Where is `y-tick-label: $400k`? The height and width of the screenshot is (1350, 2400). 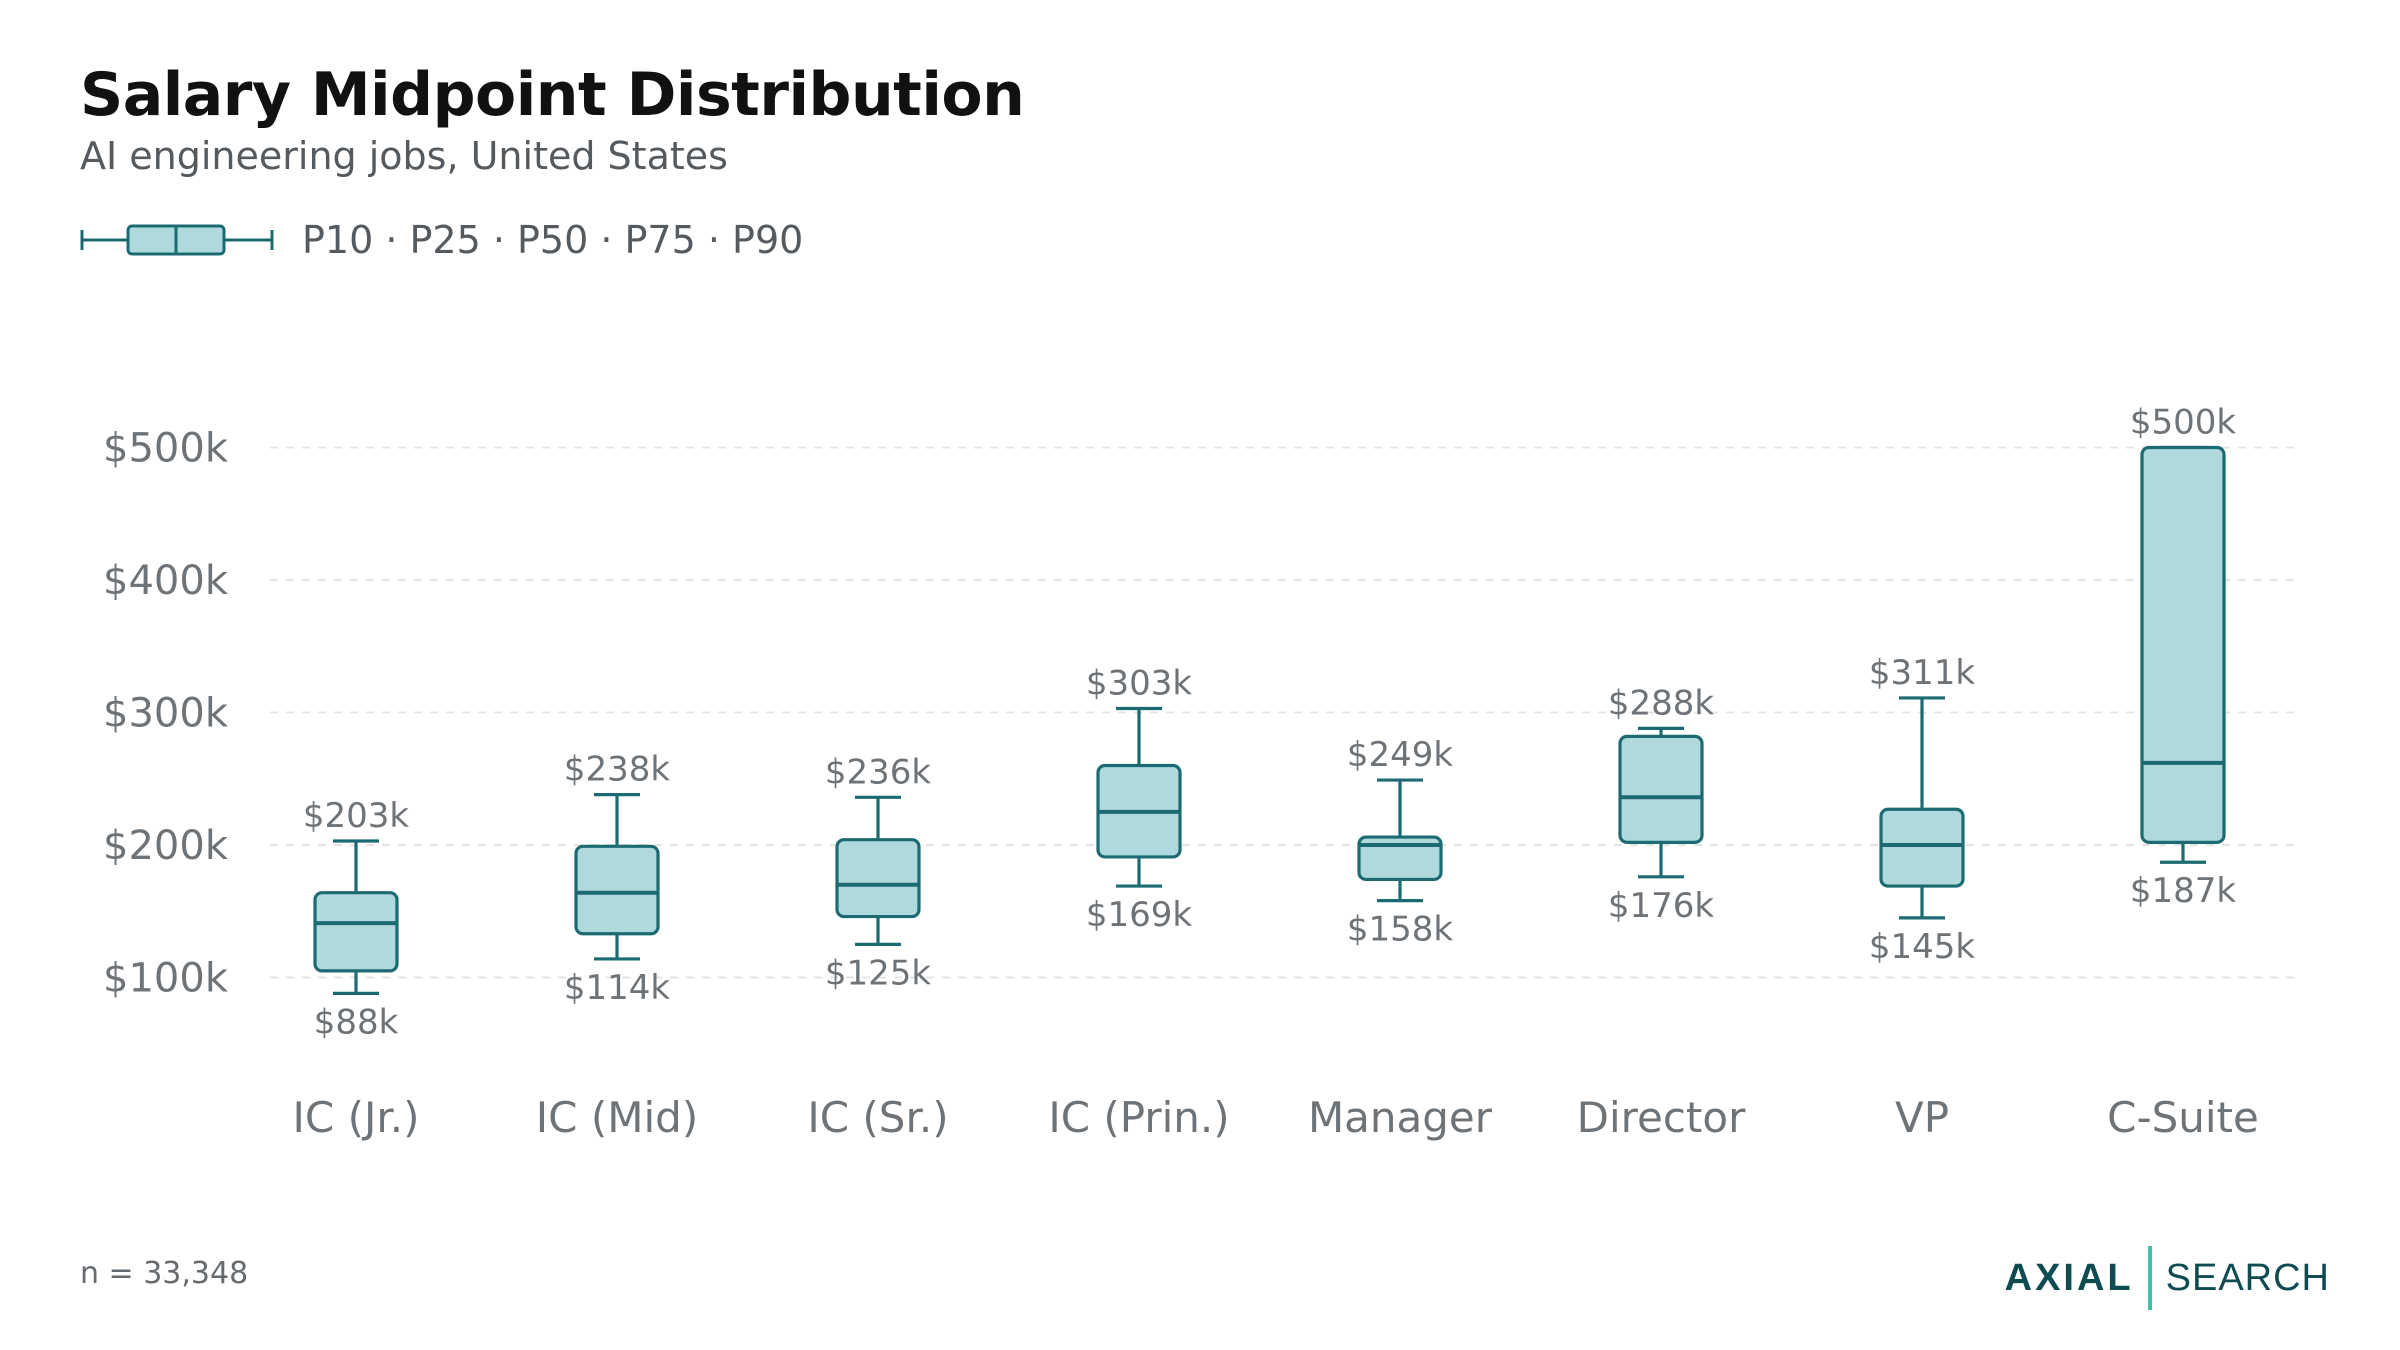 y-tick-label: $400k is located at coordinates (166, 581).